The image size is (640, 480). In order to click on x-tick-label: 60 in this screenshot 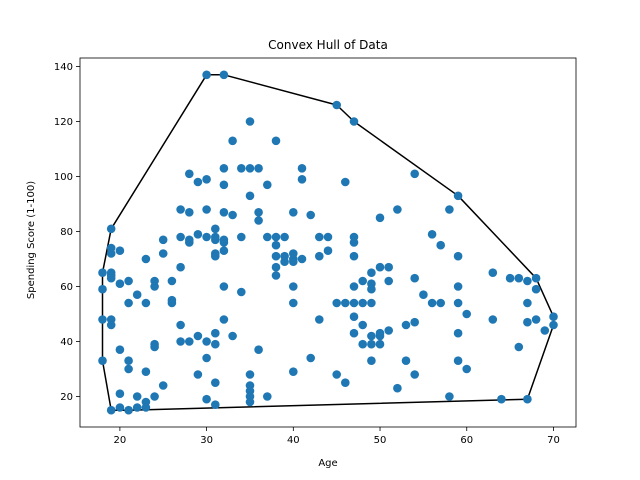, I will do `click(466, 440)`.